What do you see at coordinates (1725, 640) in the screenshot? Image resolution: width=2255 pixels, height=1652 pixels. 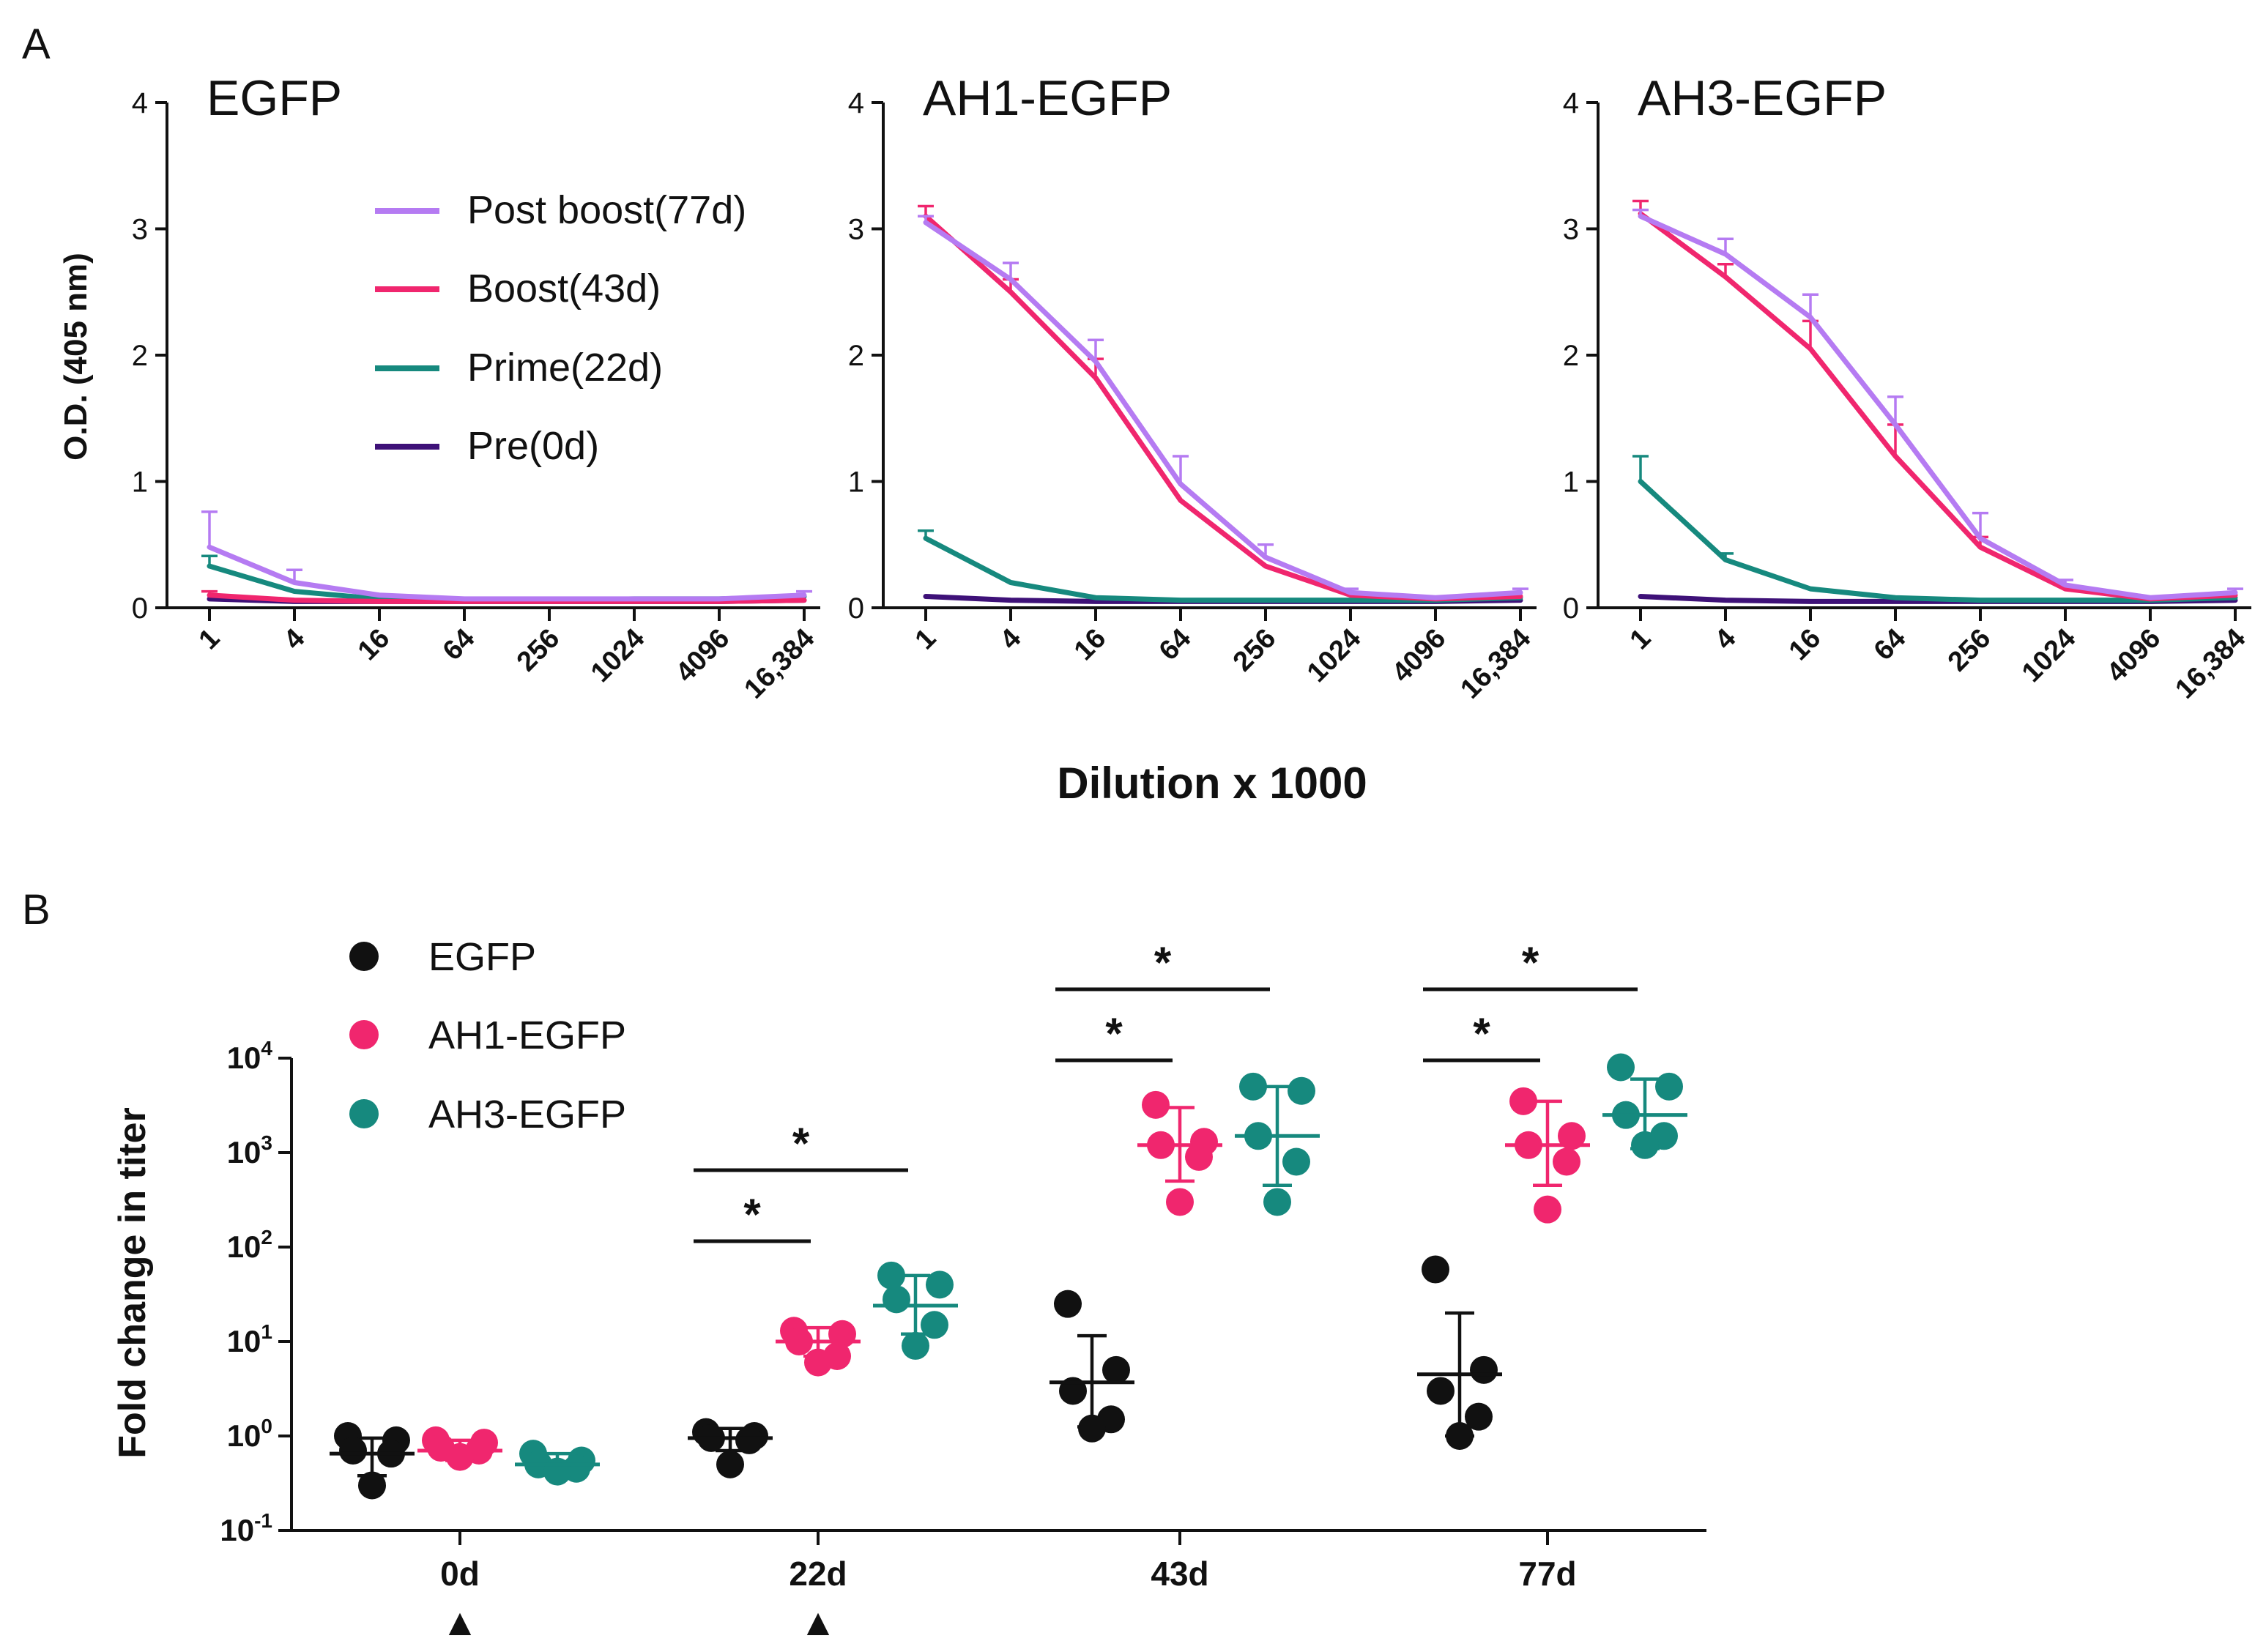 I see `ah3-egfp-x-tick-label: 4` at bounding box center [1725, 640].